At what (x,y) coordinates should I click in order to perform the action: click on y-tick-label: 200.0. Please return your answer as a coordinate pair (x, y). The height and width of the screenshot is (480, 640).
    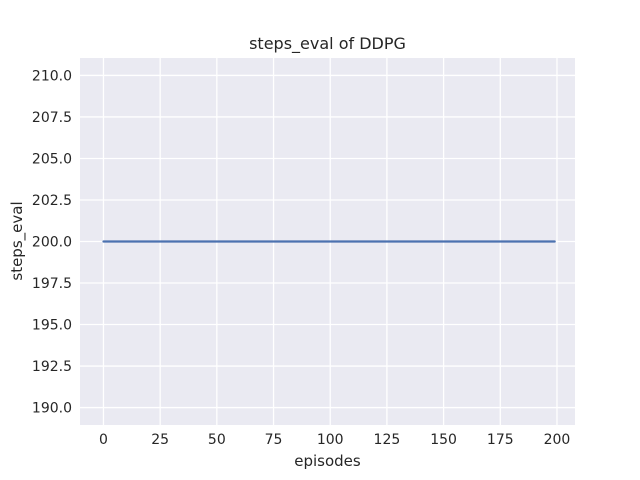
    Looking at the image, I should click on (52, 243).